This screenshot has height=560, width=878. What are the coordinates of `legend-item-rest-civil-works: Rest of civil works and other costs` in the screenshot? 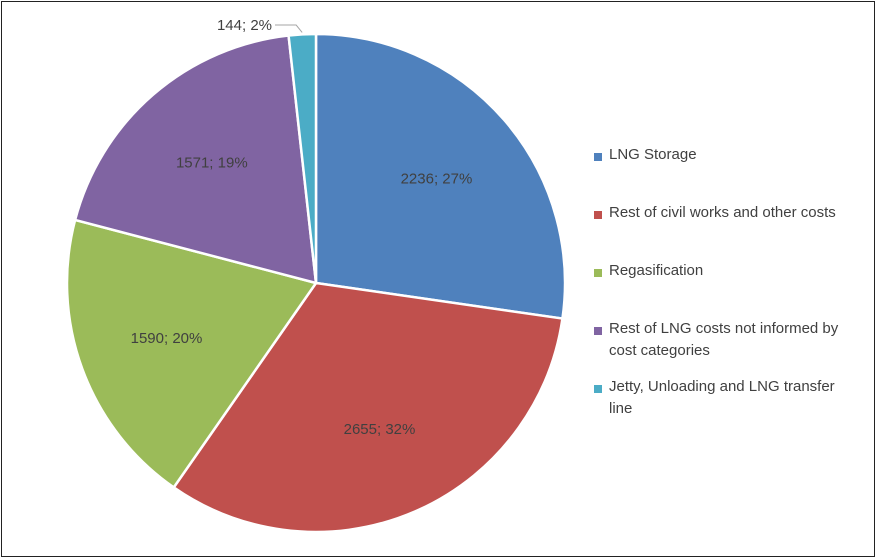 It's located at (734, 214).